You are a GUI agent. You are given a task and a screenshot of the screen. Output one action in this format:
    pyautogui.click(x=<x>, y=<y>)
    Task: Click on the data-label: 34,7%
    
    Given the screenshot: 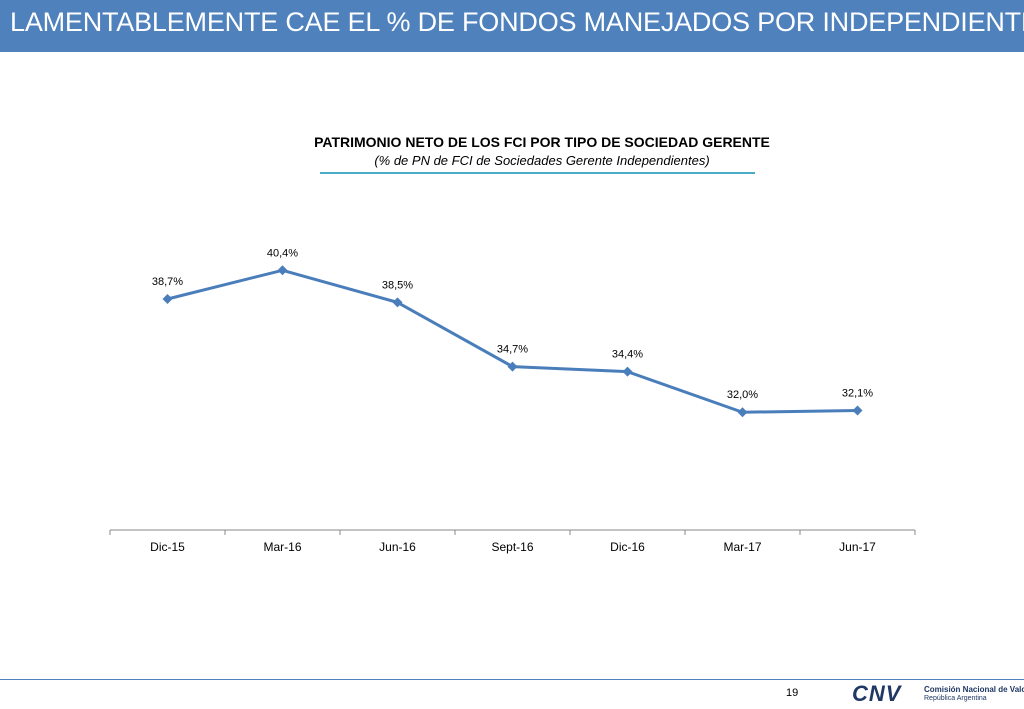 What is the action you would take?
    pyautogui.click(x=512, y=350)
    